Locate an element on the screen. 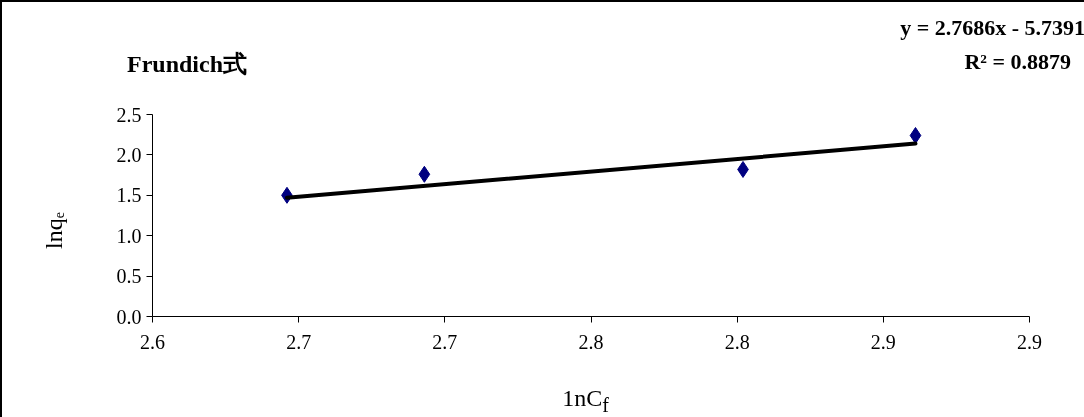 This screenshot has width=1084, height=417. x-axis-title: 1nC$_{f}$ is located at coordinates (585, 400).